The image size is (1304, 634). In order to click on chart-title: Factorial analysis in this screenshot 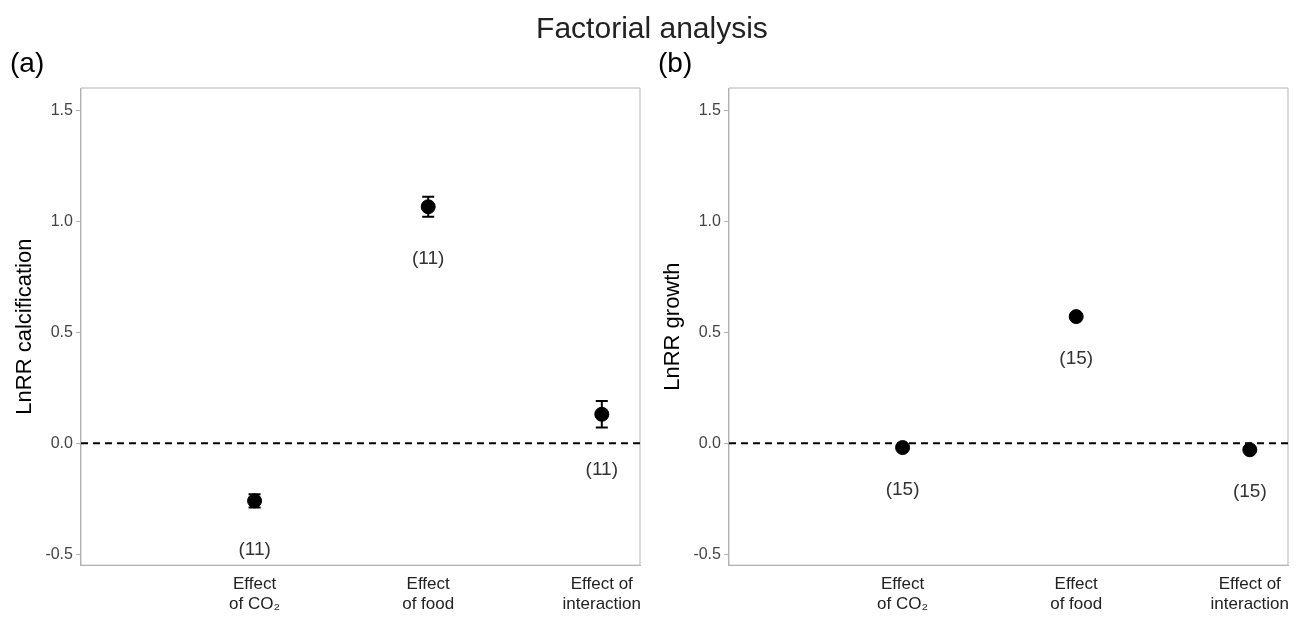, I will do `click(652, 28)`.